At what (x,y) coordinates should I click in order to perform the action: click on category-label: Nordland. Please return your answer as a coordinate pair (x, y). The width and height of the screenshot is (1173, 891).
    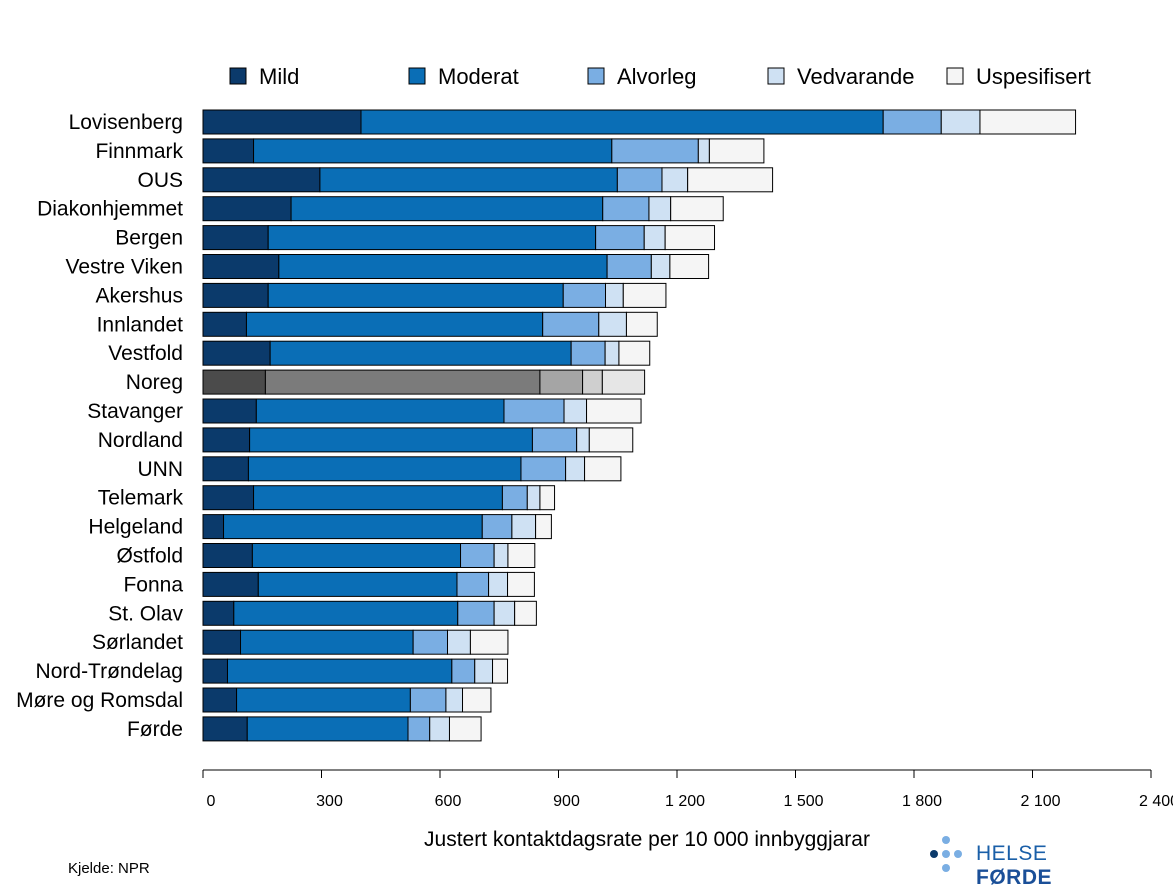
    Looking at the image, I should click on (140, 440).